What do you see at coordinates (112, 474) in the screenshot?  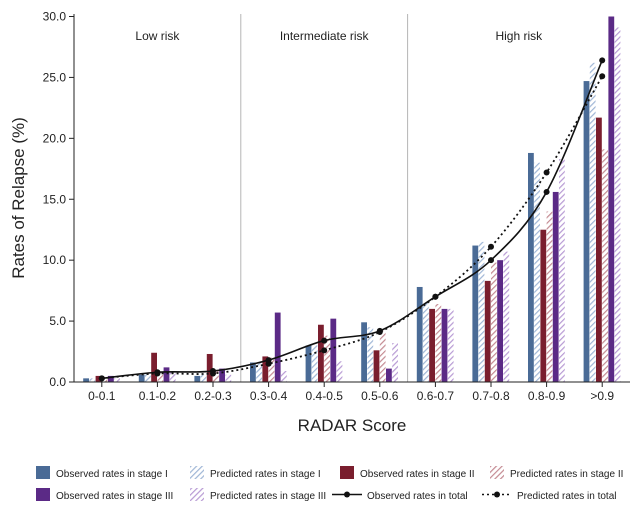 I see `legend-label: Observed rates in stage I` at bounding box center [112, 474].